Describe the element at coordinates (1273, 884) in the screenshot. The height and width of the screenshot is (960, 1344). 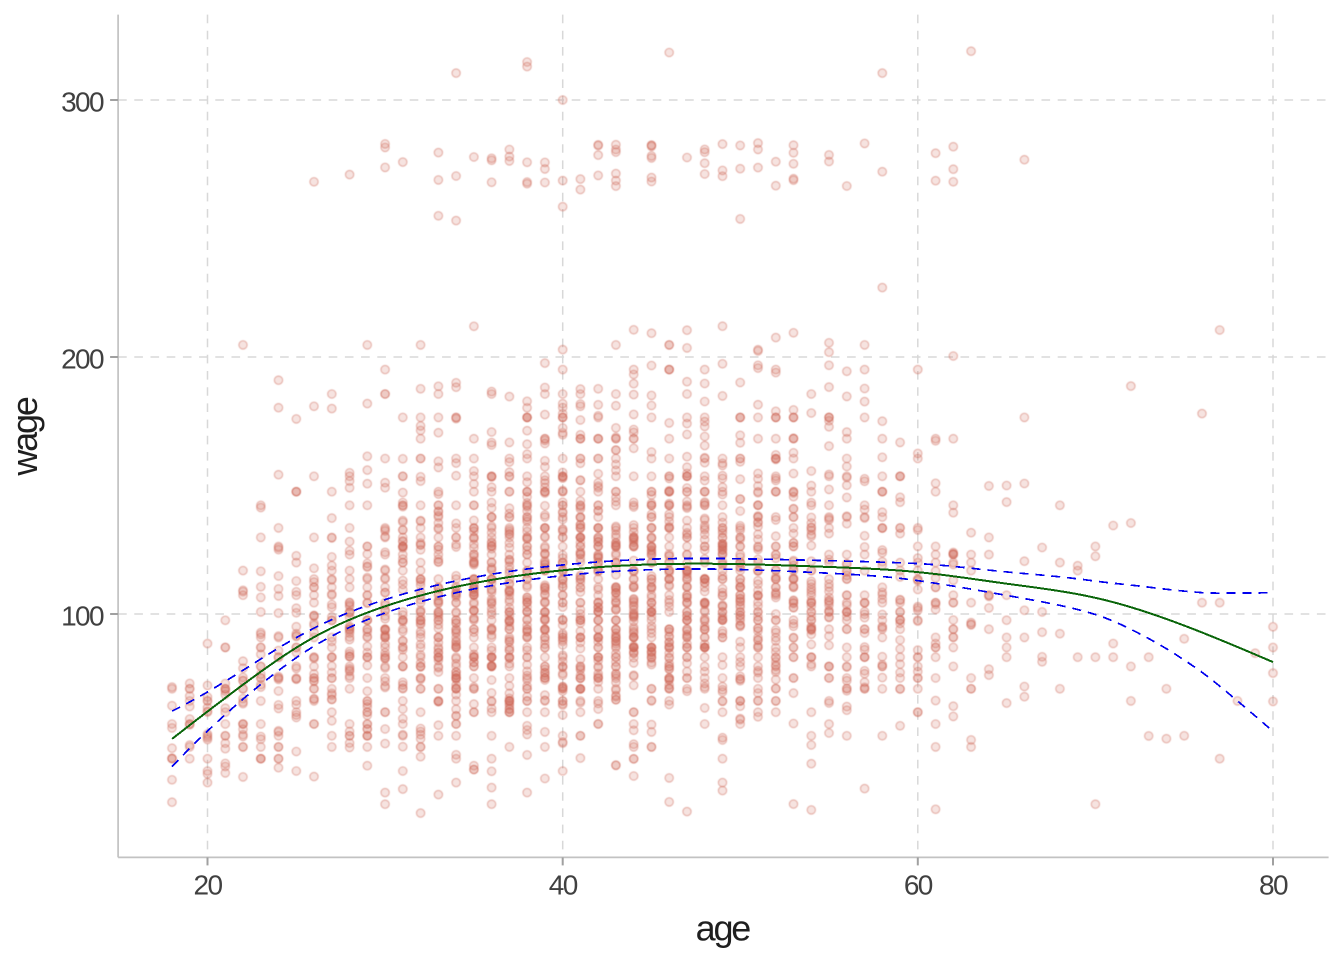
I see `svg-text: 80` at that location.